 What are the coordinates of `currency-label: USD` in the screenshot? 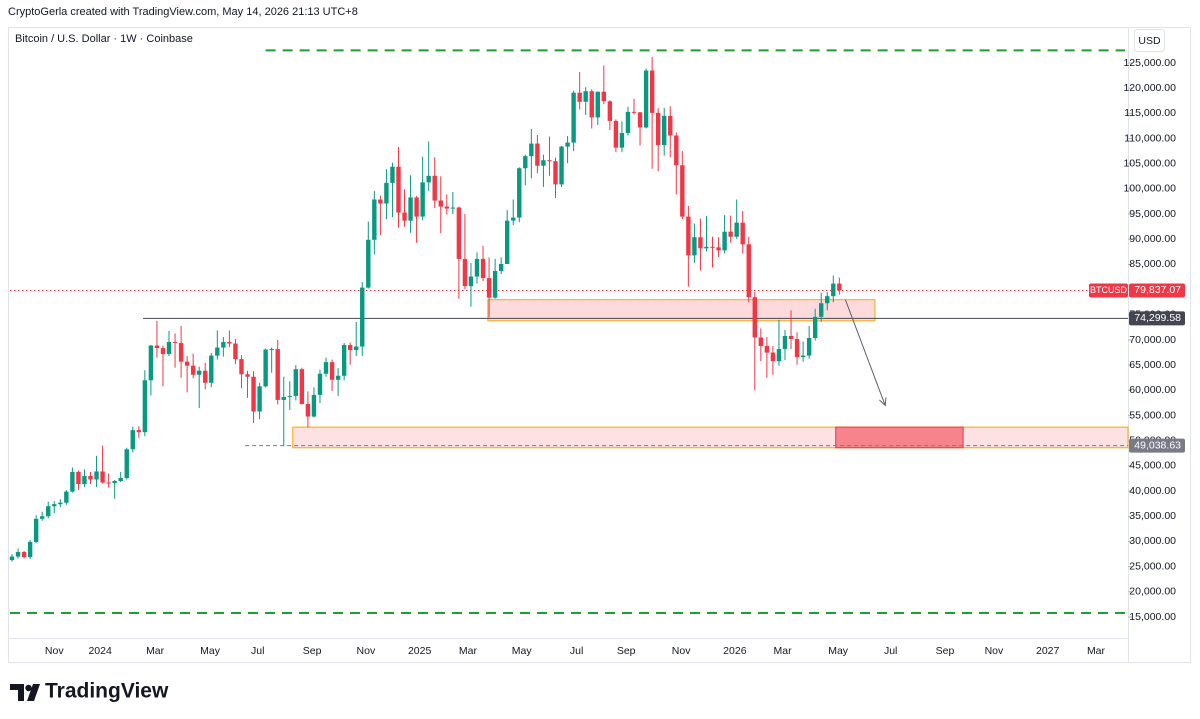 It's located at (1149, 41).